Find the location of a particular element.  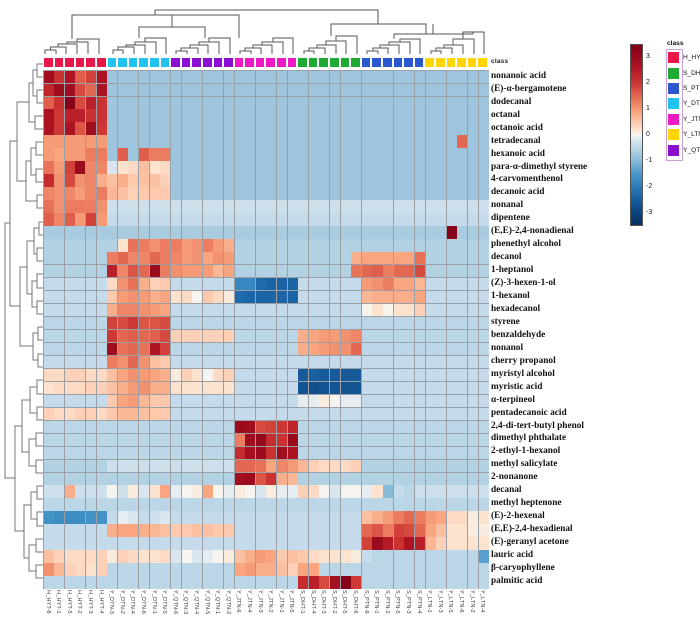

legend-item: S_DHT is located at coordinates (683, 72).